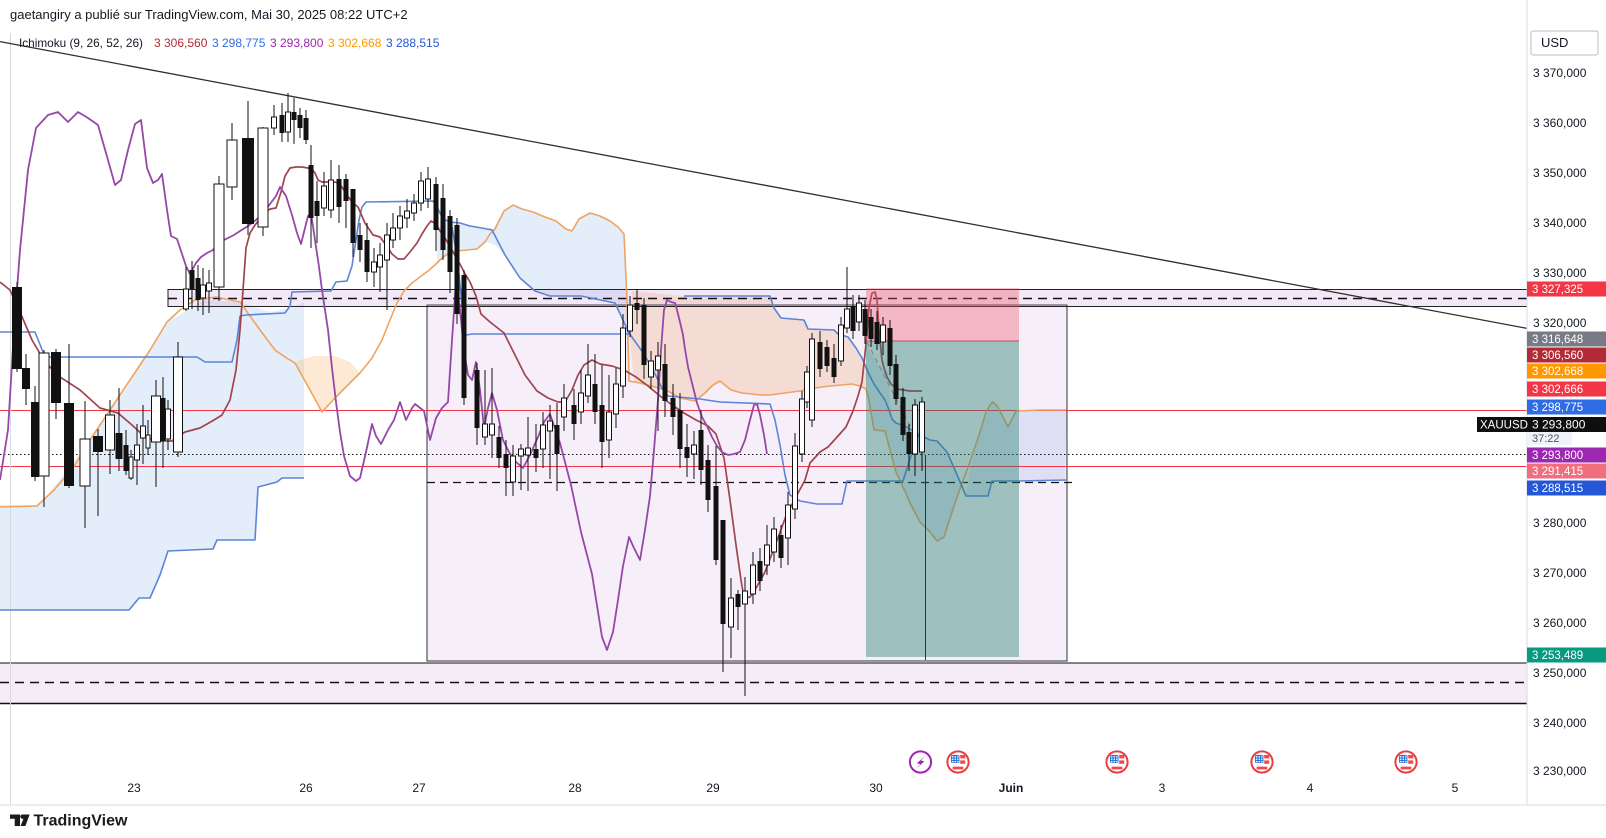 The width and height of the screenshot is (1606, 838). I want to click on svg-text: 3 370,000, so click(1560, 73).